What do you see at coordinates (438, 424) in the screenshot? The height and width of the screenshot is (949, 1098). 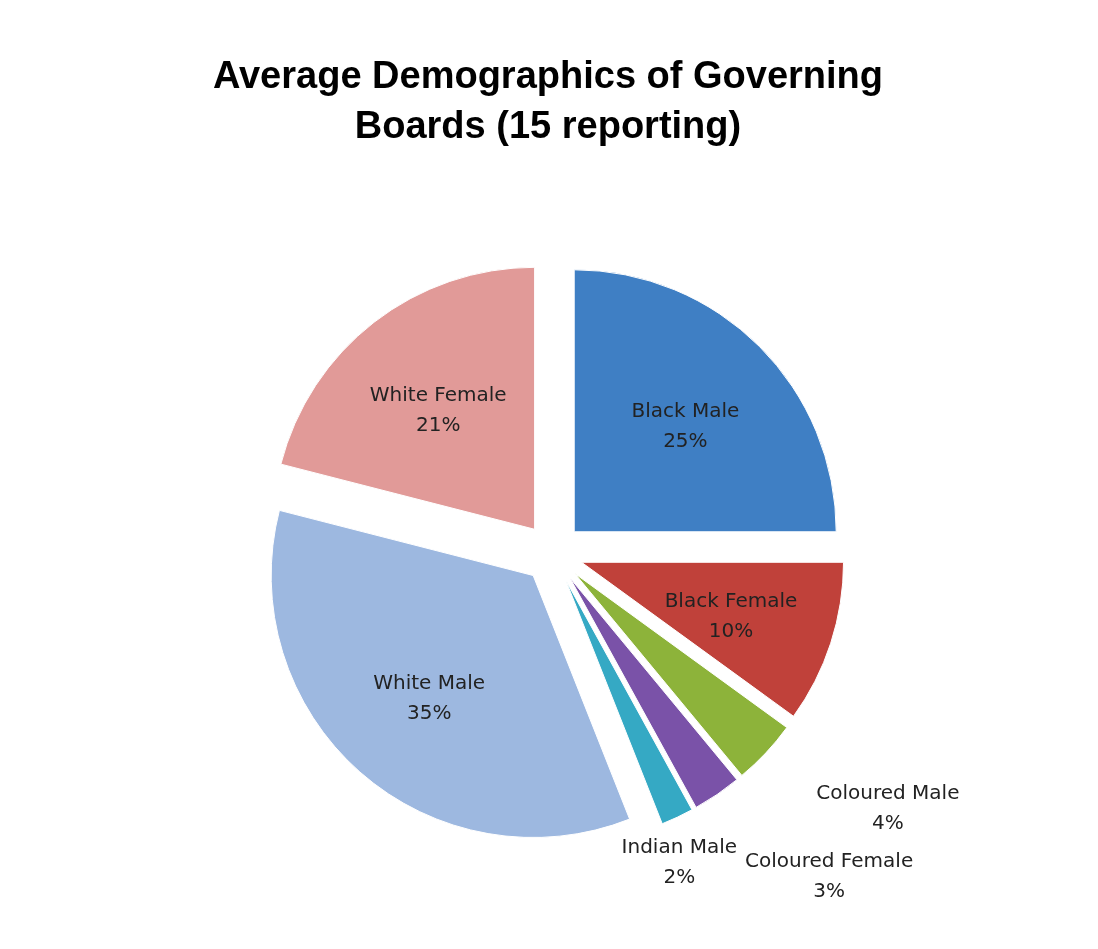 I see `data-label: 21%` at bounding box center [438, 424].